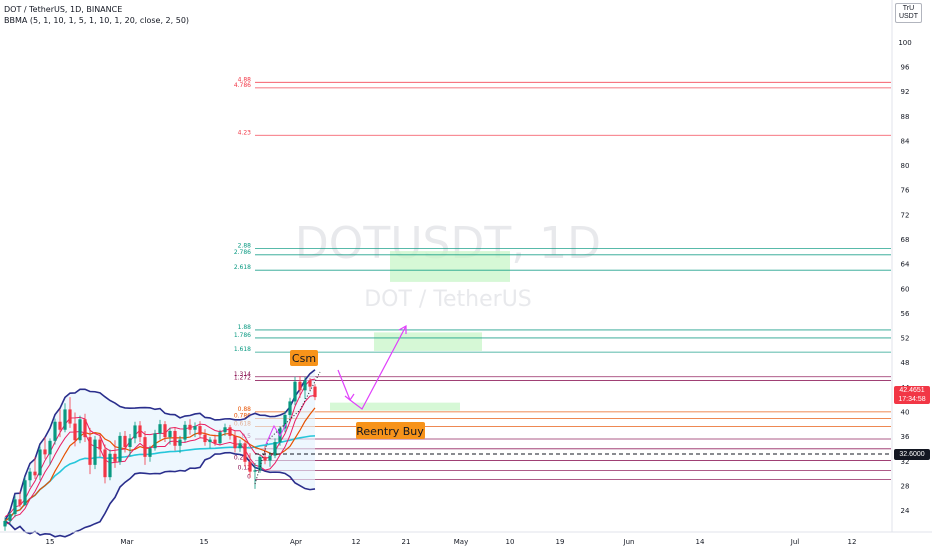  Describe the element at coordinates (304, 358) in the screenshot. I see `csm-label: Csm` at that location.